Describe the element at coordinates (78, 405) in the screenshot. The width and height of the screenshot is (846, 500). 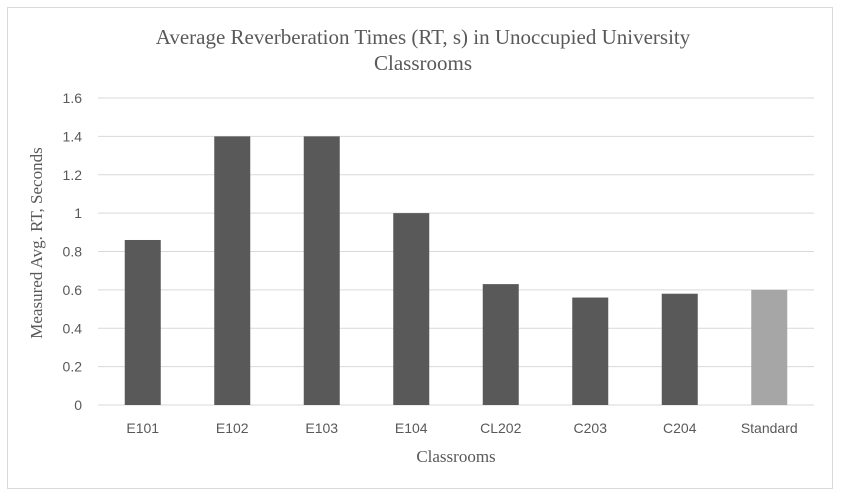
I see `y-tick-label: 0` at that location.